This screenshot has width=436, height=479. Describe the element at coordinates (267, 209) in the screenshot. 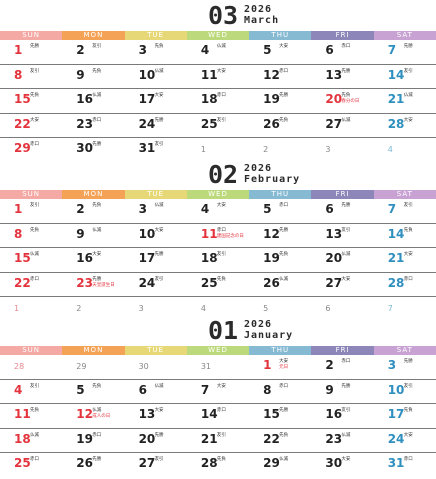

I see `day-number: 5` at that location.